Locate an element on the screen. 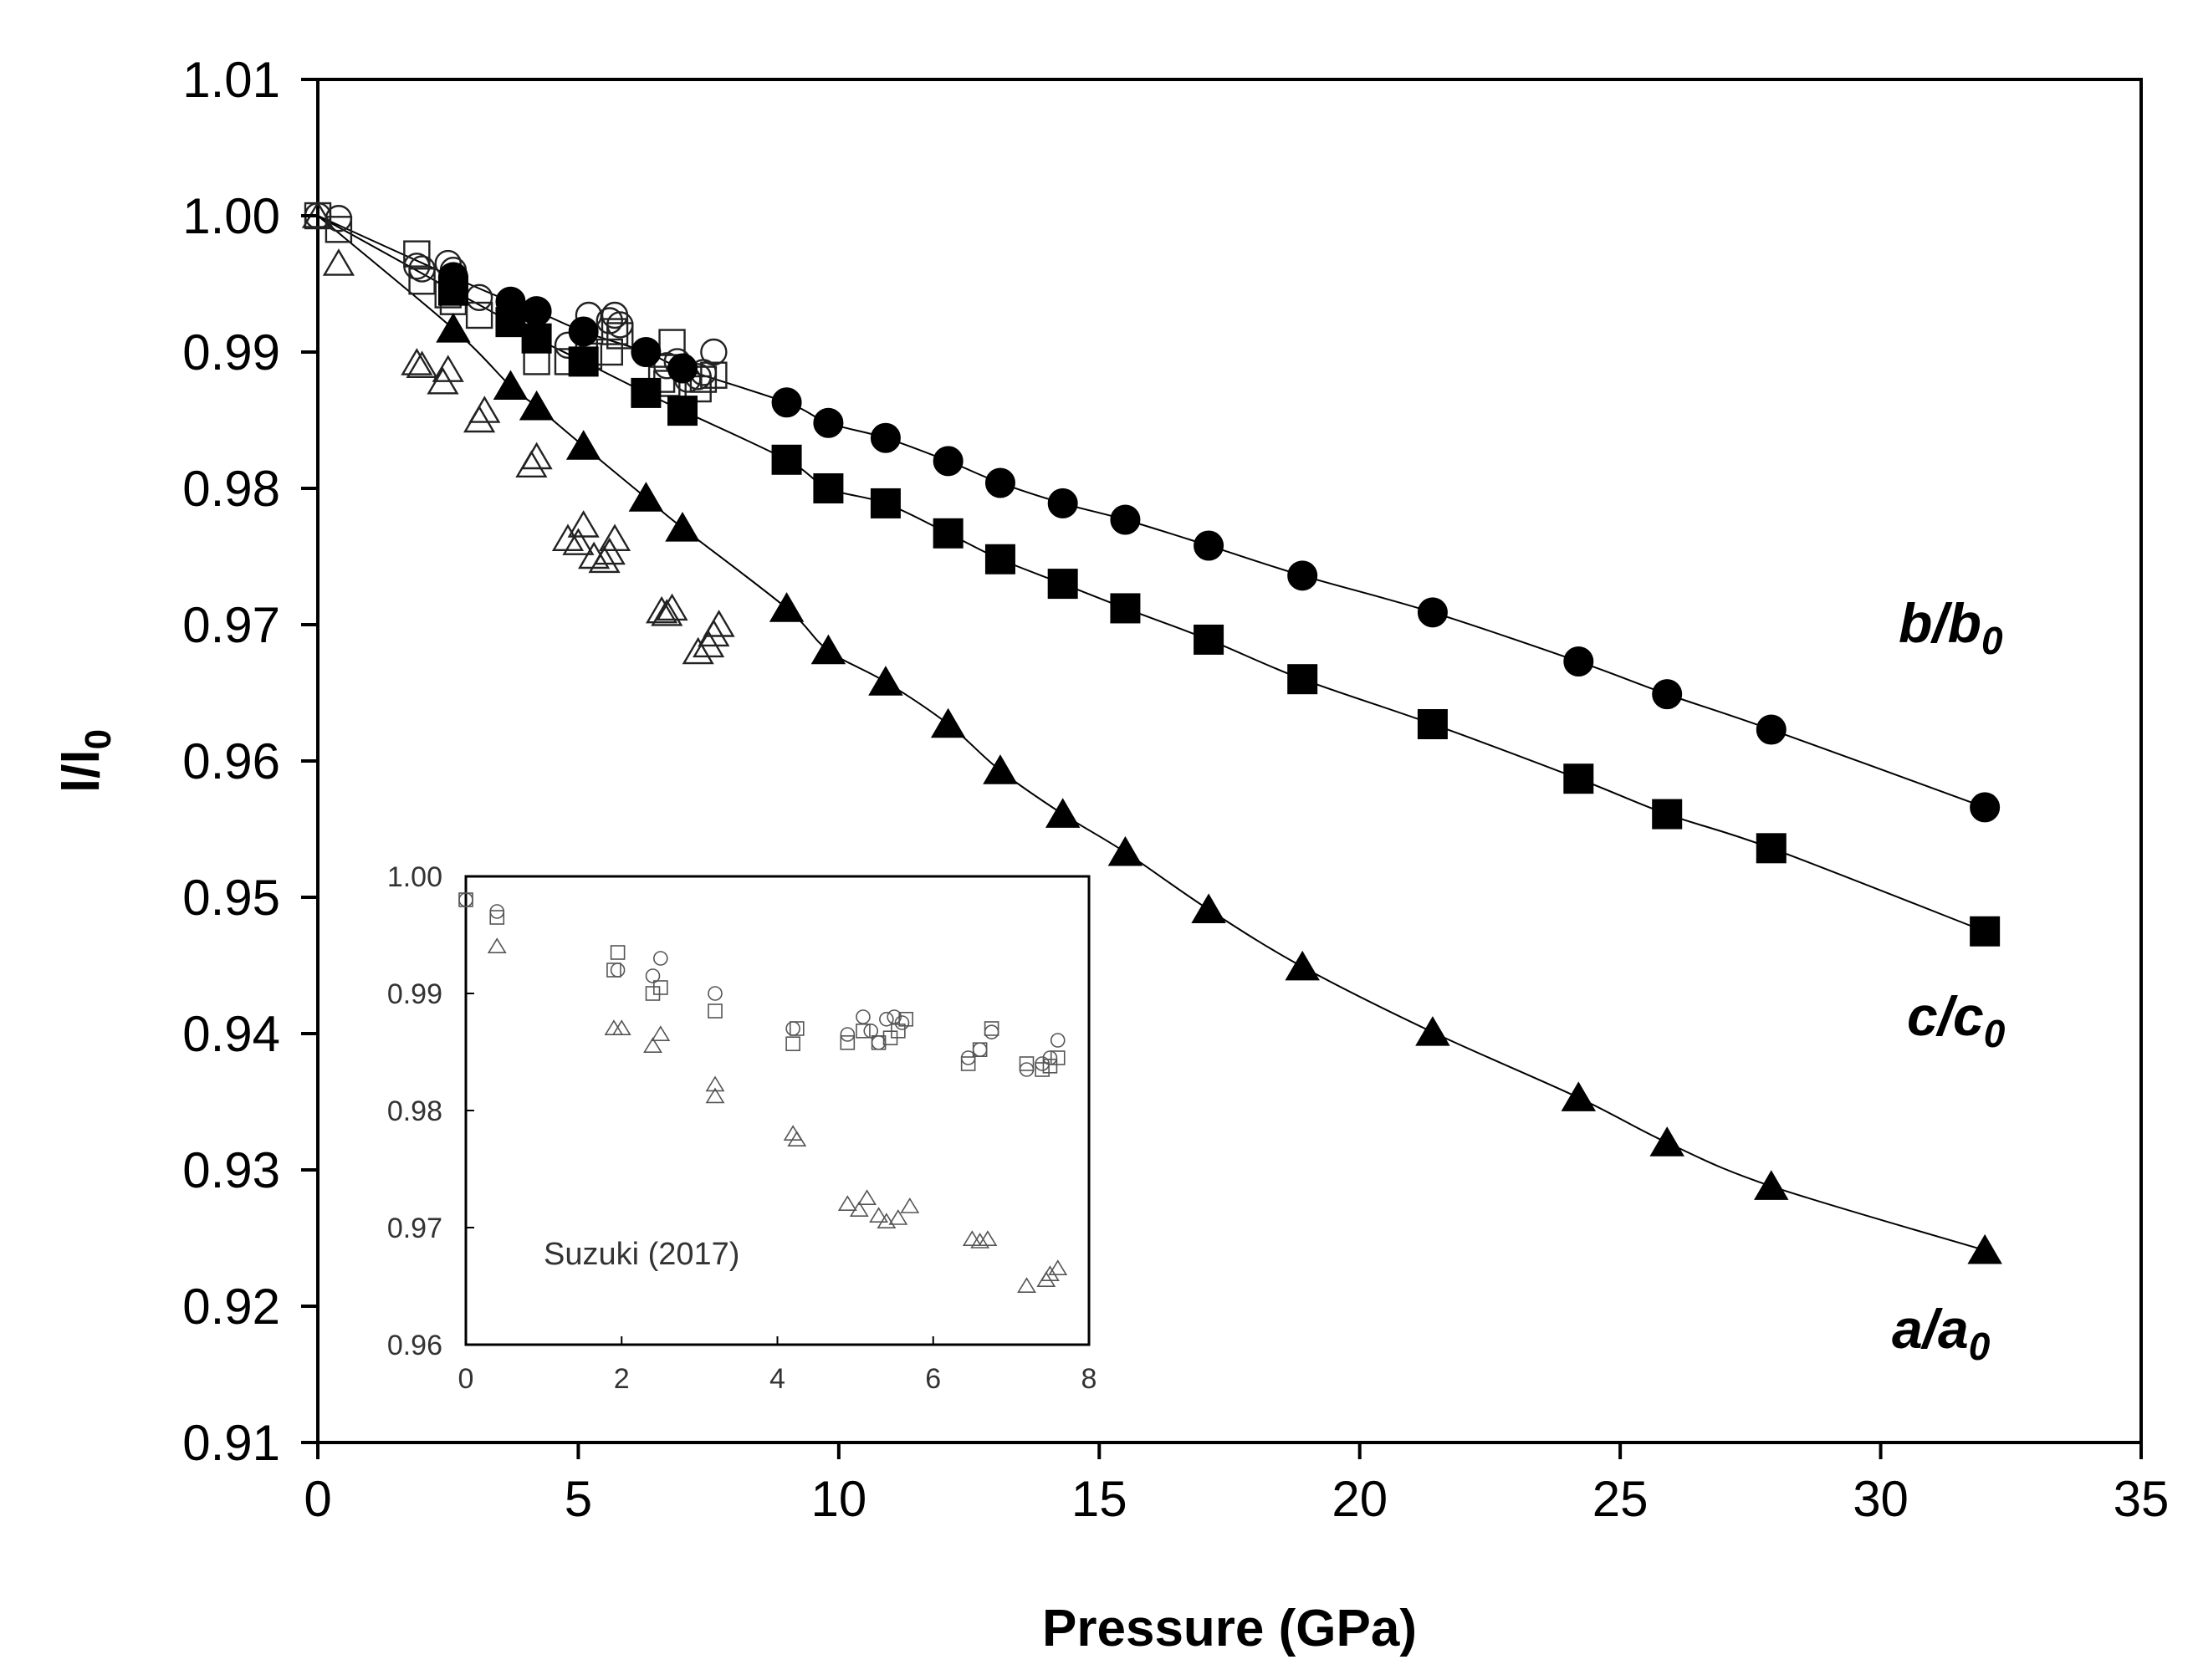 This screenshot has width=2193, height=1680. y-tick-label: 1.01 is located at coordinates (231, 80).